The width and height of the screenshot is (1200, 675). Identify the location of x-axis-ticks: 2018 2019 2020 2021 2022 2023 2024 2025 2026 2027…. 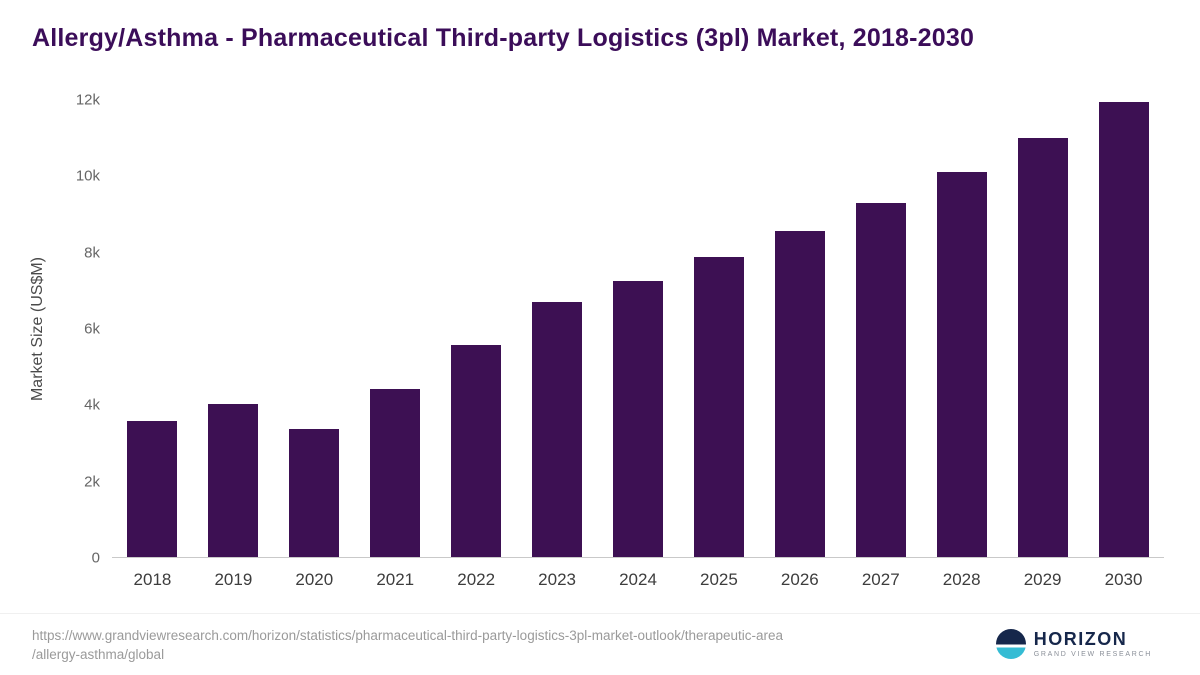
(638, 580).